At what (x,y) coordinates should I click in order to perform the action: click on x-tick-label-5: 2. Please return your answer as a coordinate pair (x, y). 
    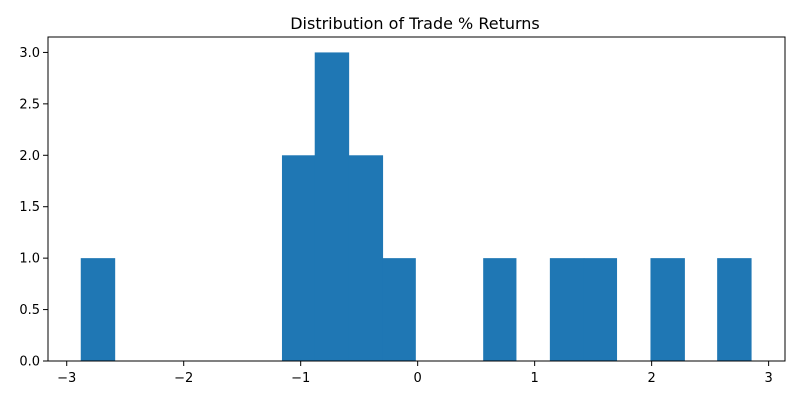
    Looking at the image, I should click on (651, 378).